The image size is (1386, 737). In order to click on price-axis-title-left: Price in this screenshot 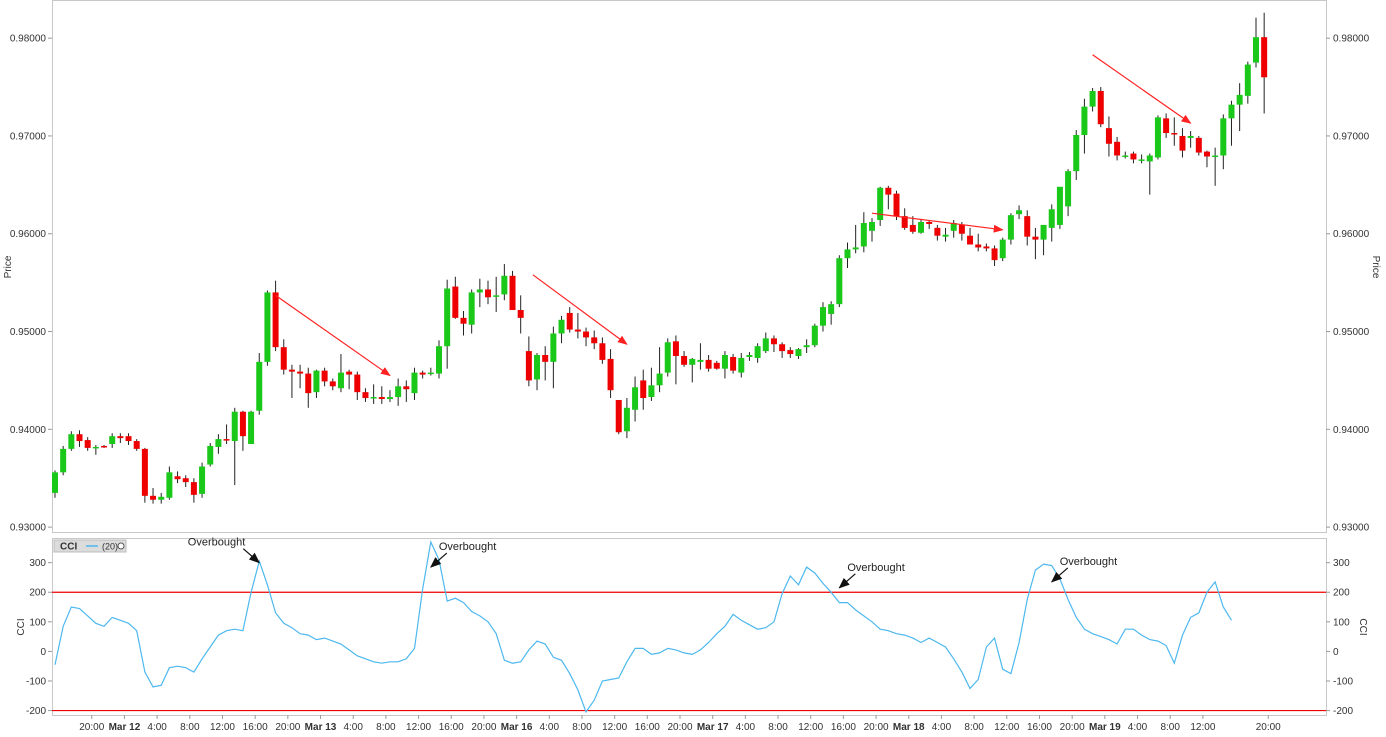, I will do `click(8, 266)`.